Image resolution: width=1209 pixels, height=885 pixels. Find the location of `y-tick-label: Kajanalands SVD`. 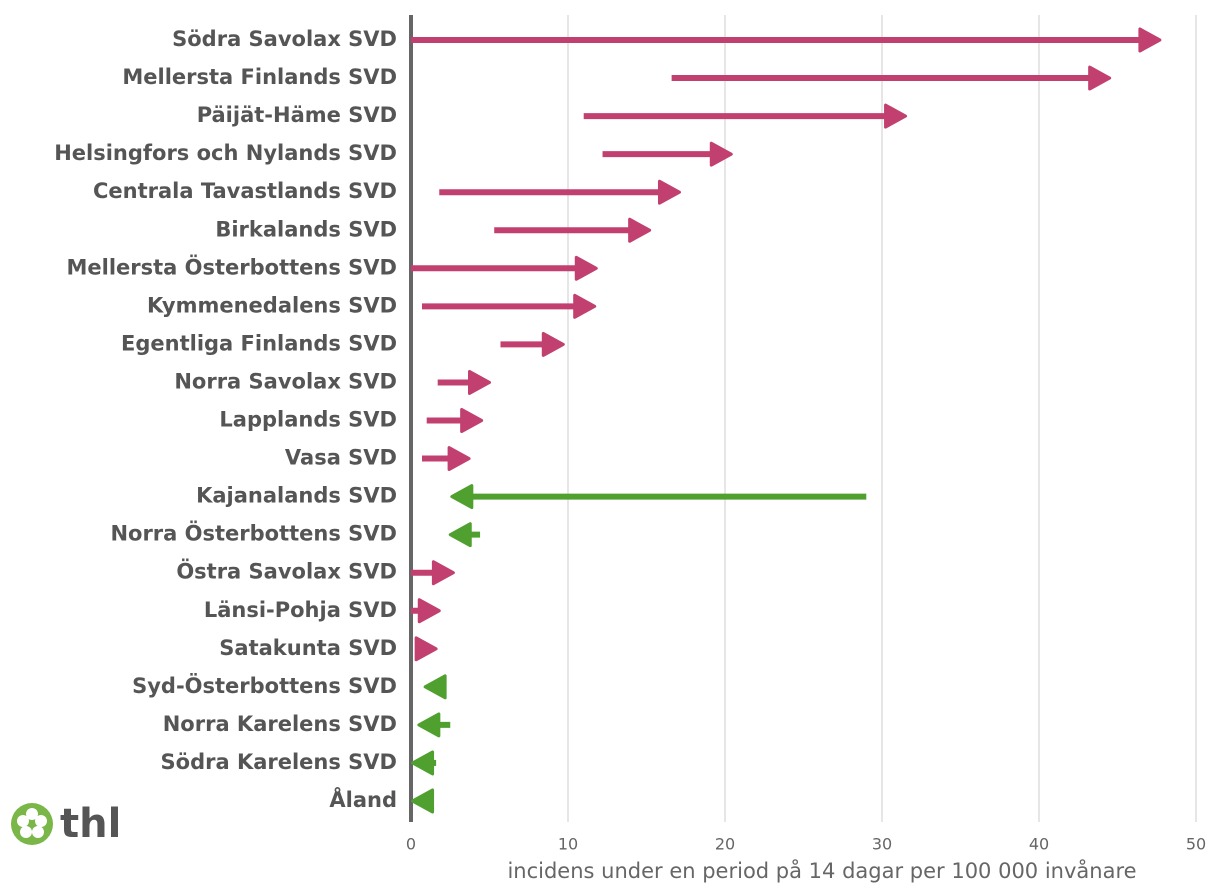

y-tick-label: Kajanalands SVD is located at coordinates (296, 496).